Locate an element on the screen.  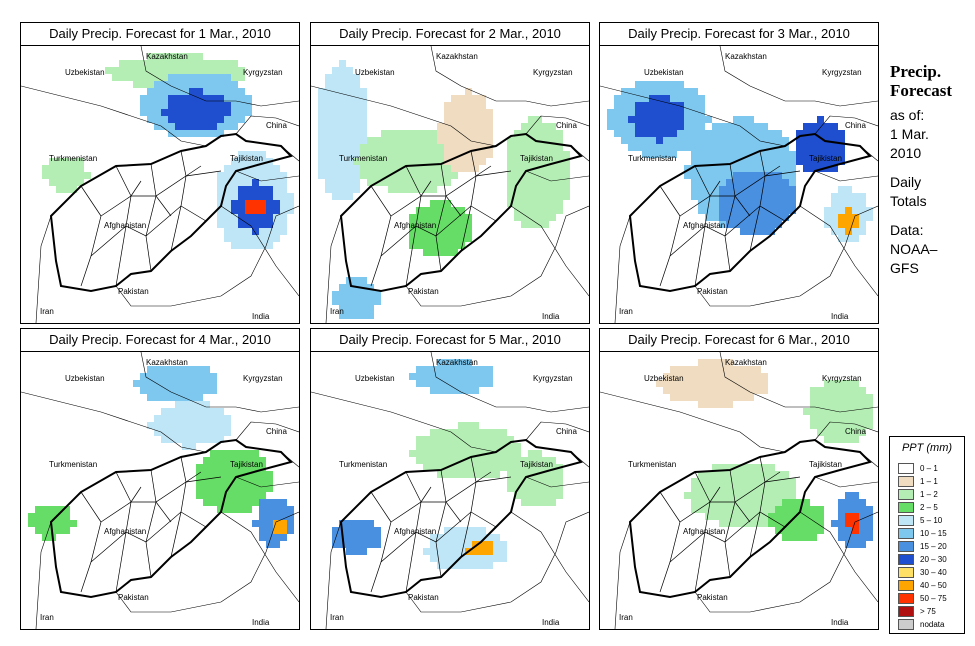
legend-item: 2 – 5 is located at coordinates (930, 508).